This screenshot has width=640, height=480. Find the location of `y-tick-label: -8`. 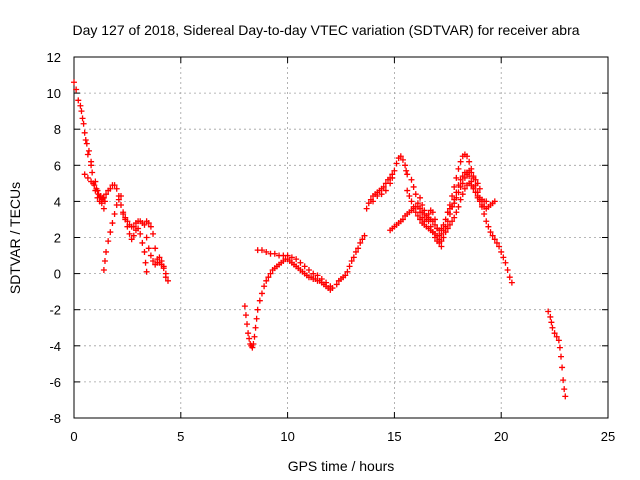

y-tick-label: -8 is located at coordinates (55, 418).